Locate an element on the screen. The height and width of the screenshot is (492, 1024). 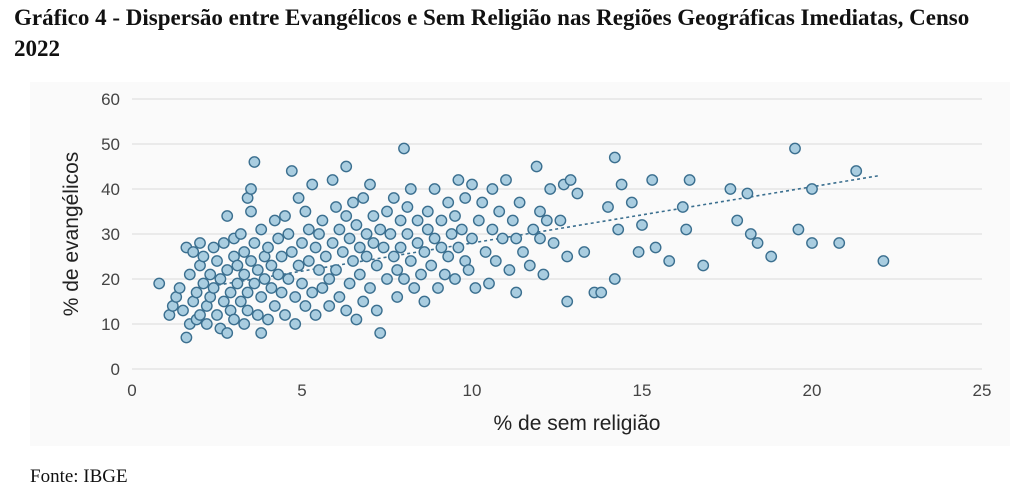
x-tick-label: 15 is located at coordinates (642, 390).